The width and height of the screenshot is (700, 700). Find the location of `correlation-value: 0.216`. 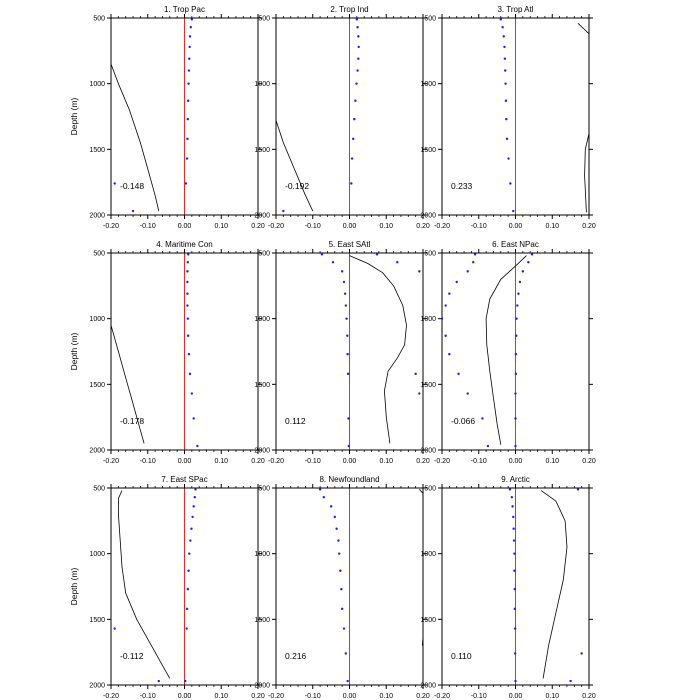

correlation-value: 0.216 is located at coordinates (296, 656).